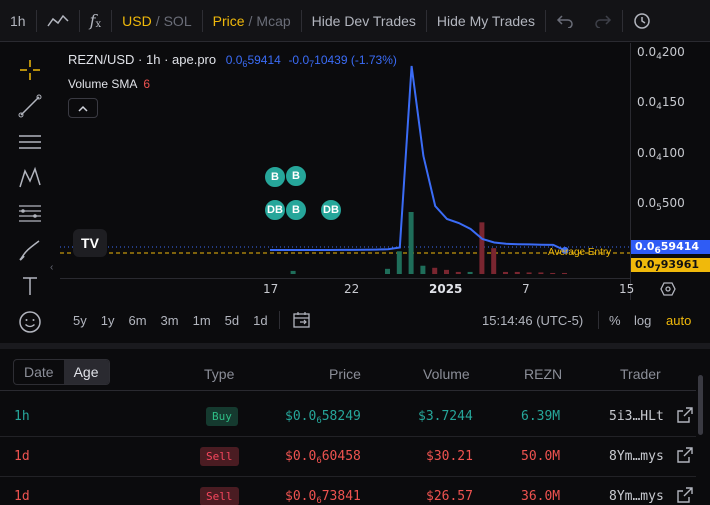  I want to click on range-3m: 3m, so click(169, 320).